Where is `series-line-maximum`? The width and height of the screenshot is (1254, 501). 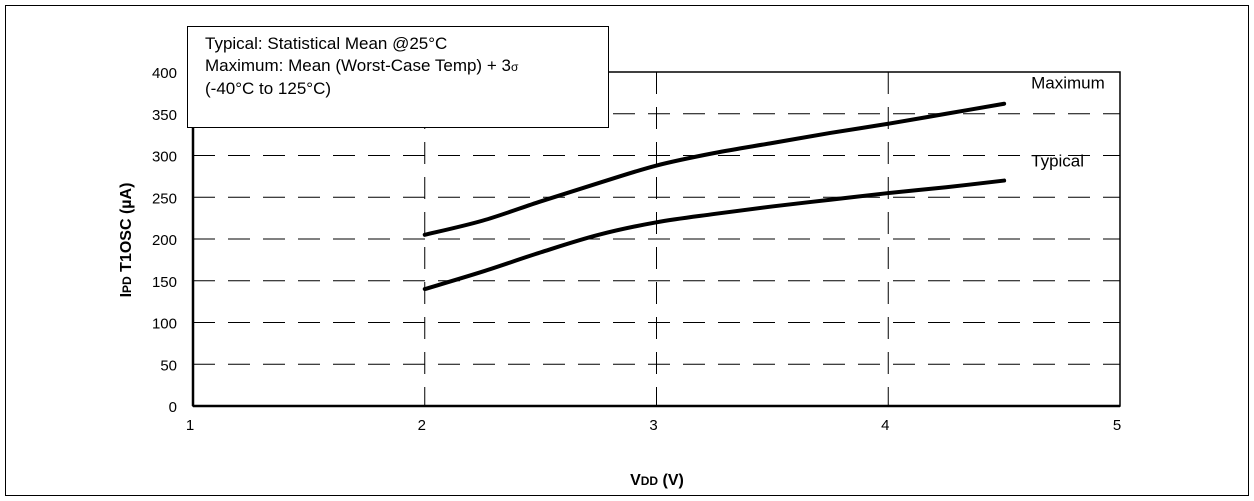 series-line-maximum is located at coordinates (714, 169).